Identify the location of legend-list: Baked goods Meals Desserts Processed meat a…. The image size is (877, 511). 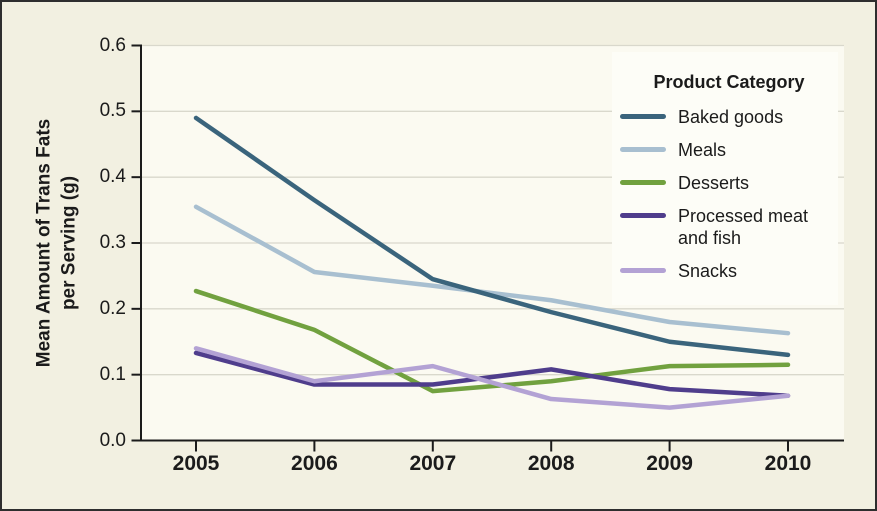
(729, 194).